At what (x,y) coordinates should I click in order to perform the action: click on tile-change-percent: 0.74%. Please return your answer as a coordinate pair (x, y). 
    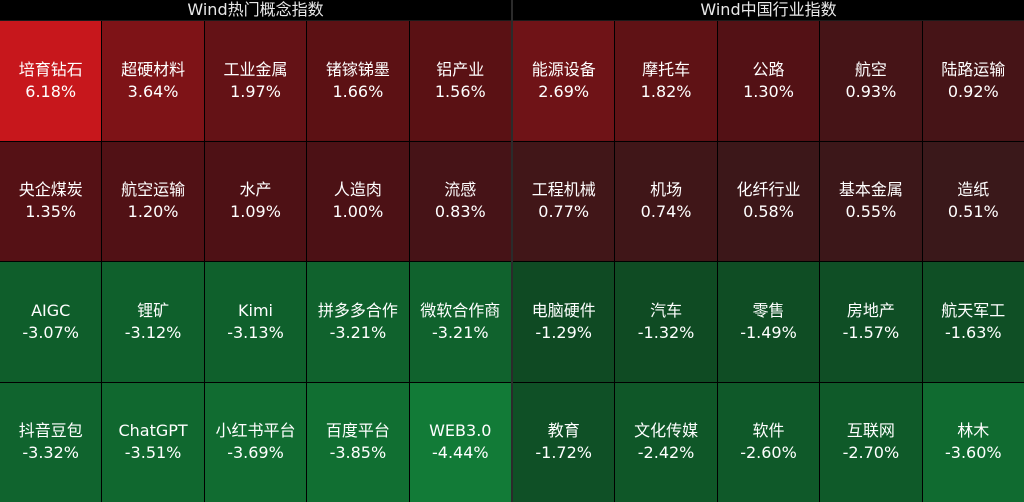
    Looking at the image, I should click on (666, 212).